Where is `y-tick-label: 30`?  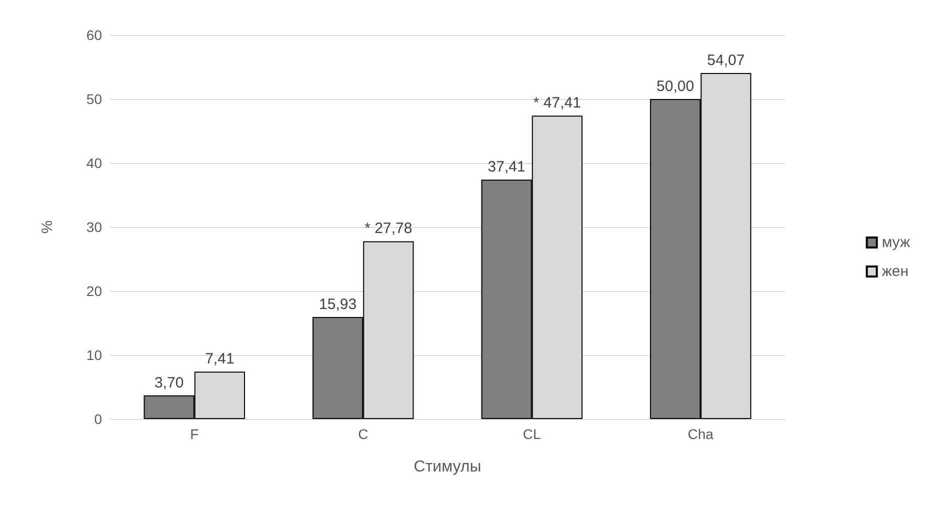 y-tick-label: 30 is located at coordinates (94, 227).